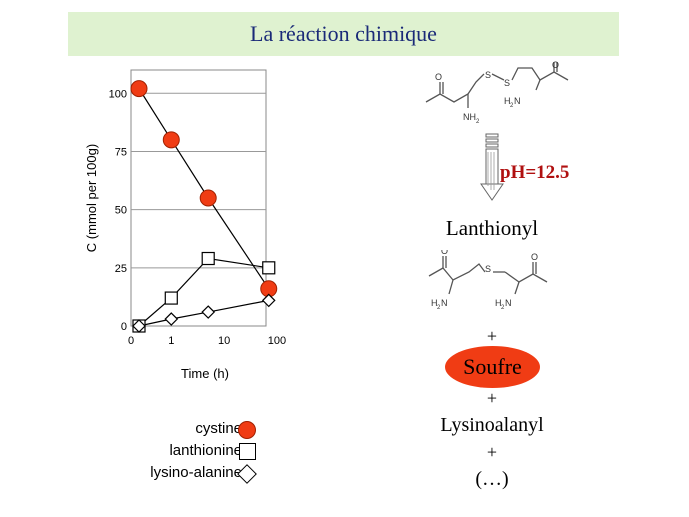 This screenshot has height=517, width=689. Describe the element at coordinates (507, 83) in the screenshot. I see `top-s2-label: S` at that location.